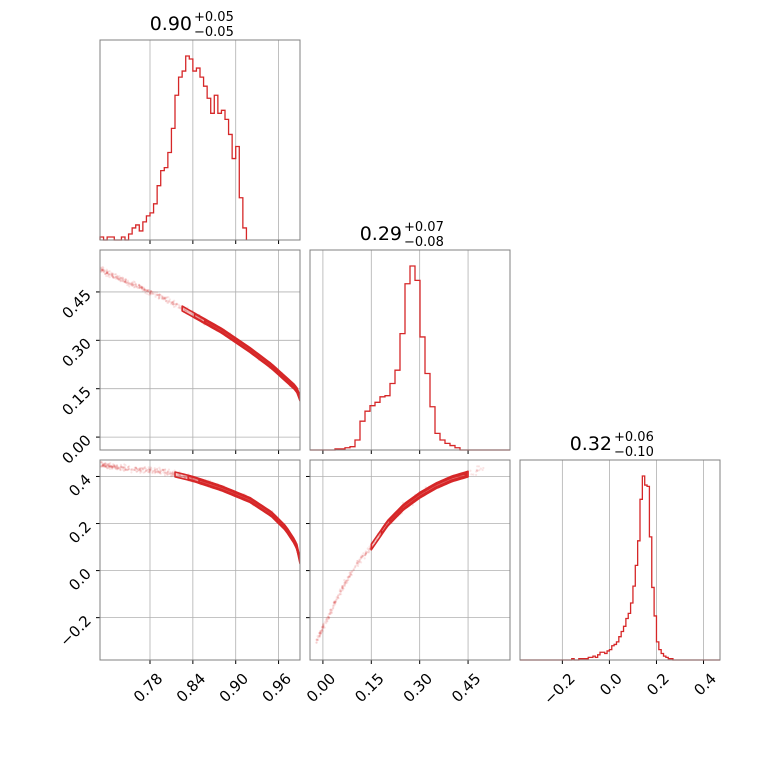 This screenshot has height=760, width=760. What do you see at coordinates (466, 688) in the screenshot?
I see `x-tick-label-p1-3: 0.45` at bounding box center [466, 688].